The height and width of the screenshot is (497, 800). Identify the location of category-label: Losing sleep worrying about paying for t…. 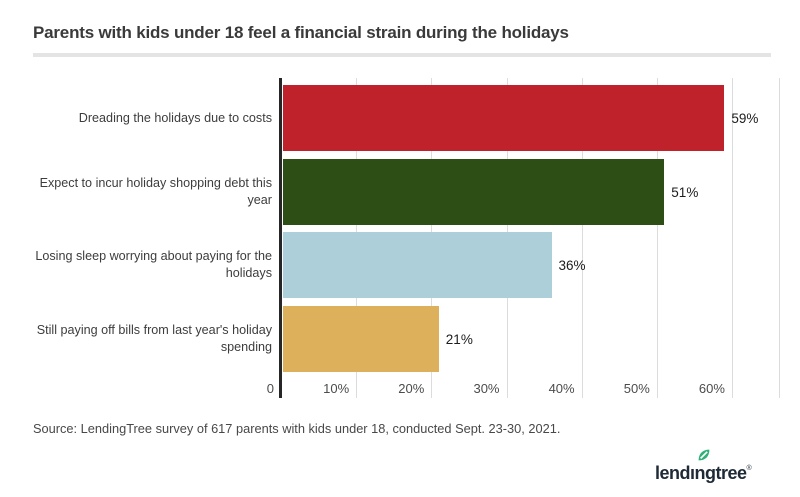
(153, 264).